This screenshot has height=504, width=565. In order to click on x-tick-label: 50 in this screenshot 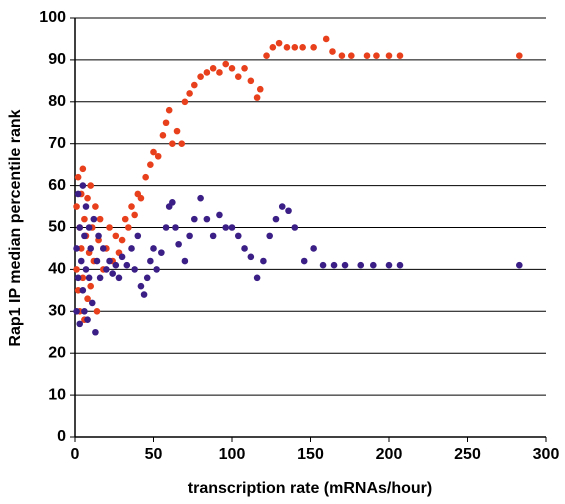, I will do `click(154, 454)`.